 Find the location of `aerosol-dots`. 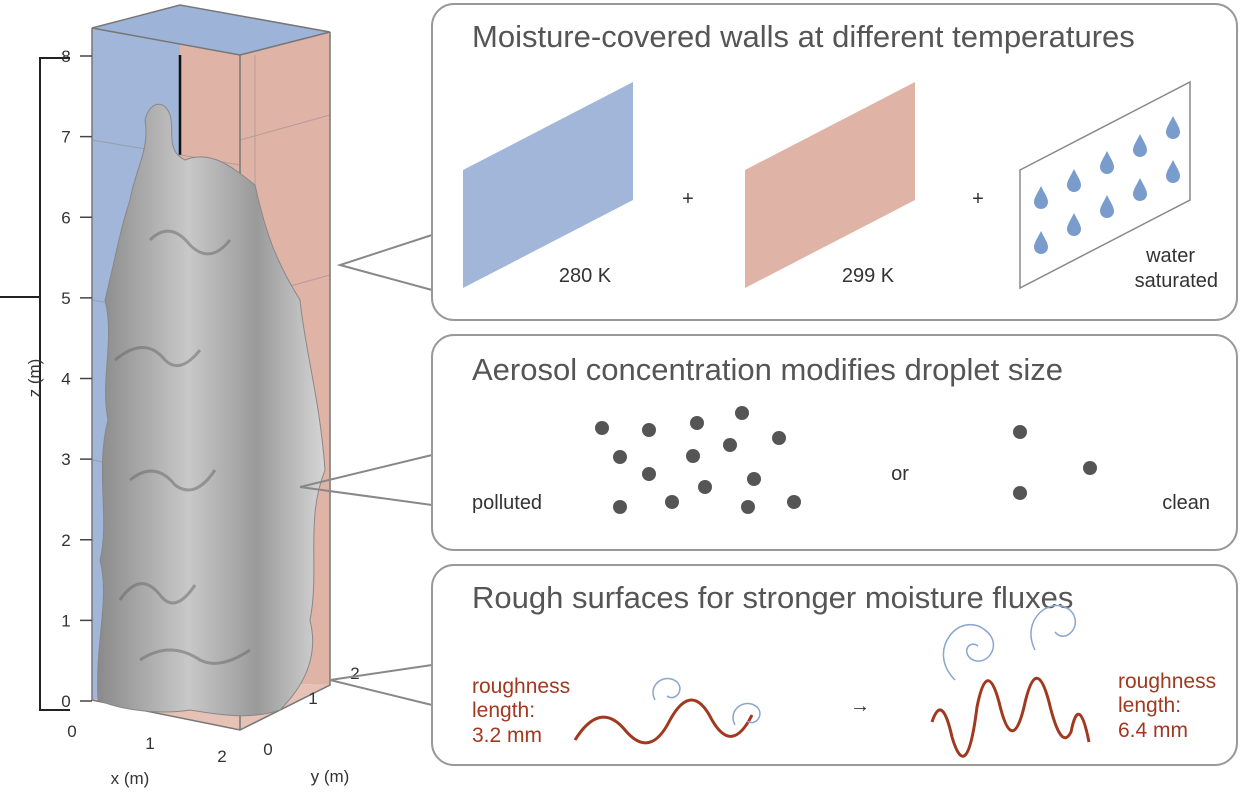

aerosol-dots is located at coordinates (846, 460).